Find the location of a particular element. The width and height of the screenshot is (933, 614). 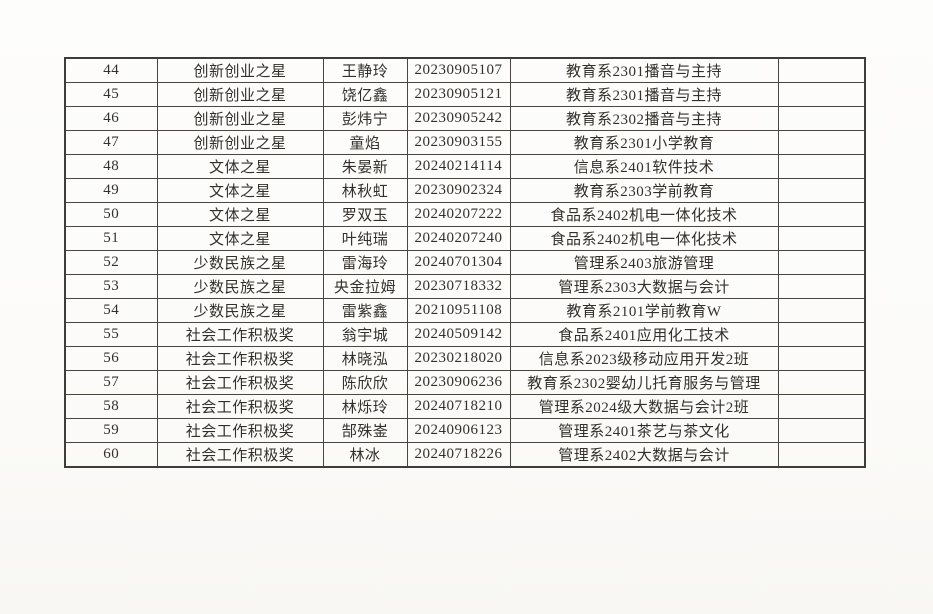

class-department-cell: 信息系2023级移动应用开发2班 is located at coordinates (644, 358).